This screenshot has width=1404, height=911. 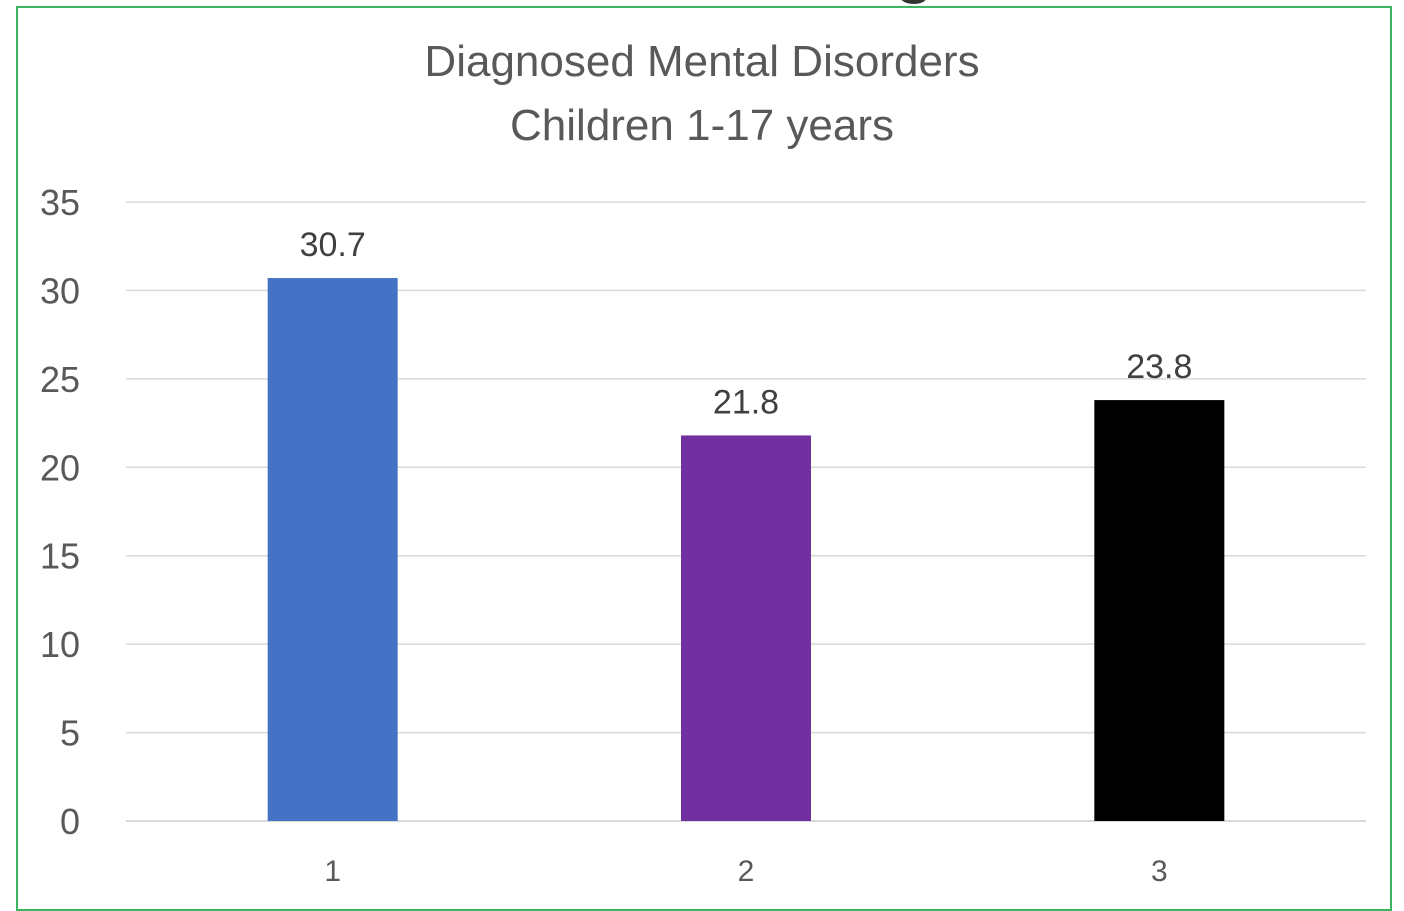 I want to click on data-label: 30.7, so click(x=333, y=245).